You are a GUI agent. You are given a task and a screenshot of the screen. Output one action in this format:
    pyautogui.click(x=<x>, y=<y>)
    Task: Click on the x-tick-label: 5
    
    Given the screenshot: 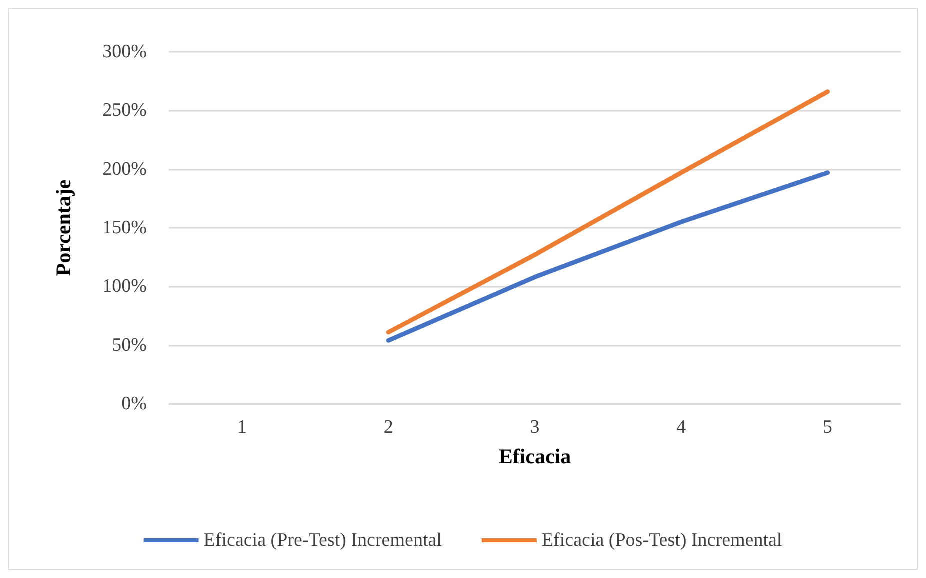 What is the action you would take?
    pyautogui.click(x=828, y=427)
    